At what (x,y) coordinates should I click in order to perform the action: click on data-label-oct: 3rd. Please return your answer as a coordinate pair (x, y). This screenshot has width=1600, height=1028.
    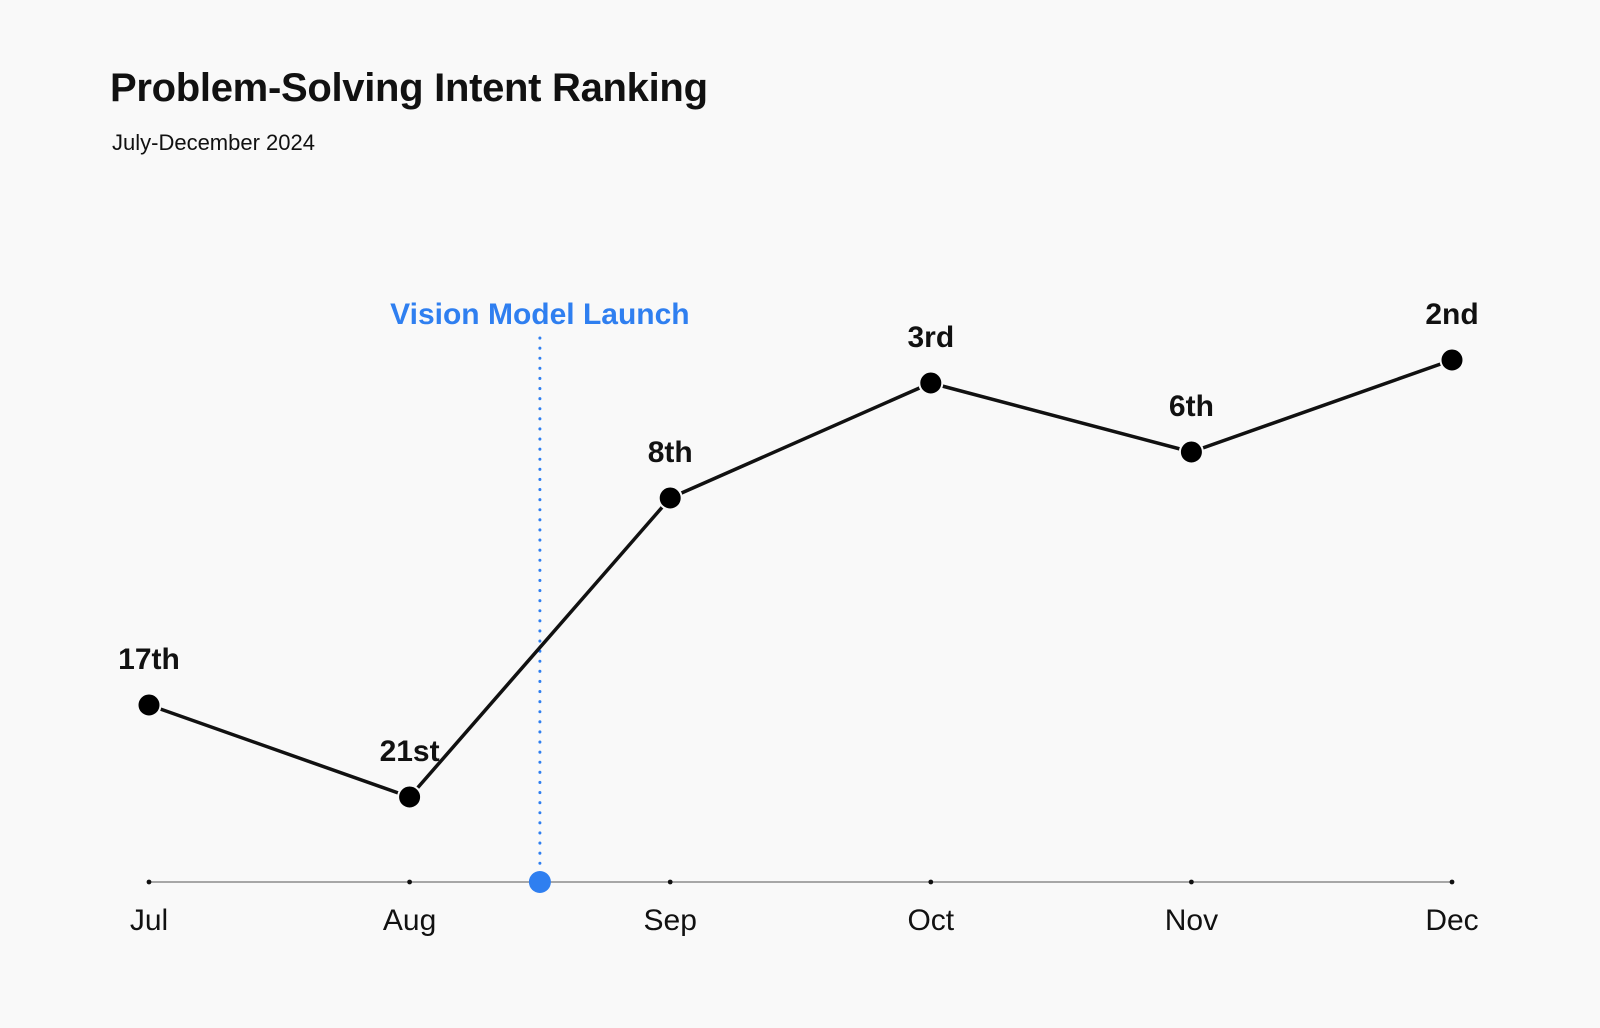
    Looking at the image, I should click on (930, 337).